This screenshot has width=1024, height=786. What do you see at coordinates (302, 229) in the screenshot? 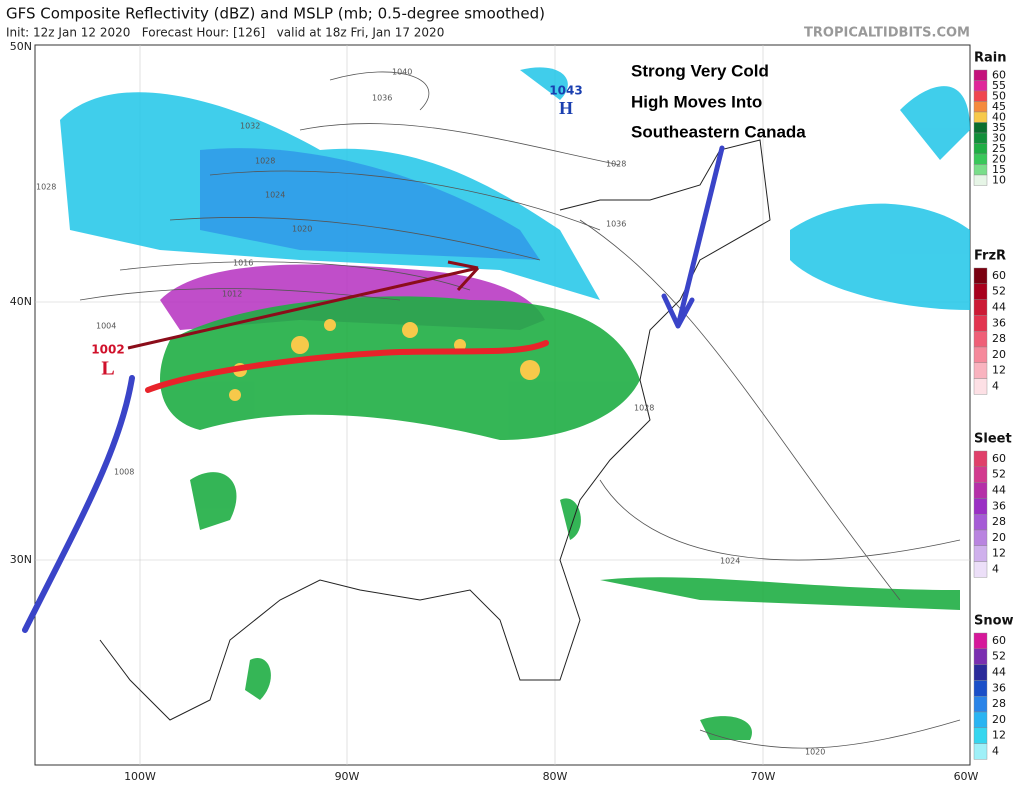
I see `isobar-label: 1020` at bounding box center [302, 229].